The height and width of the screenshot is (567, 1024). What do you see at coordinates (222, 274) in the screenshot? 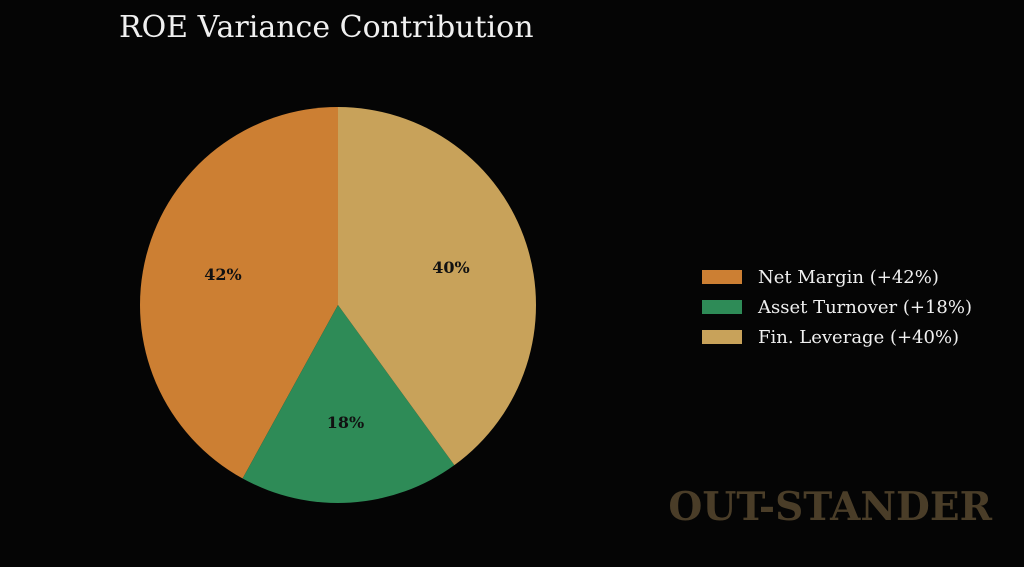
I see `slice-percent-label: 42%` at bounding box center [222, 274].